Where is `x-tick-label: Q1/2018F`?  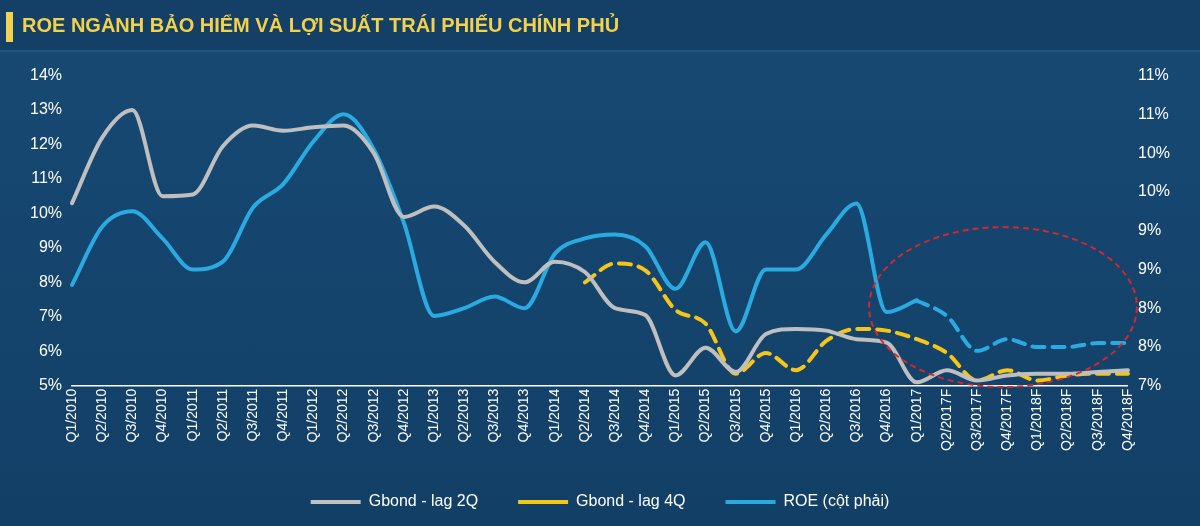
x-tick-label: Q1/2018F is located at coordinates (1036, 419).